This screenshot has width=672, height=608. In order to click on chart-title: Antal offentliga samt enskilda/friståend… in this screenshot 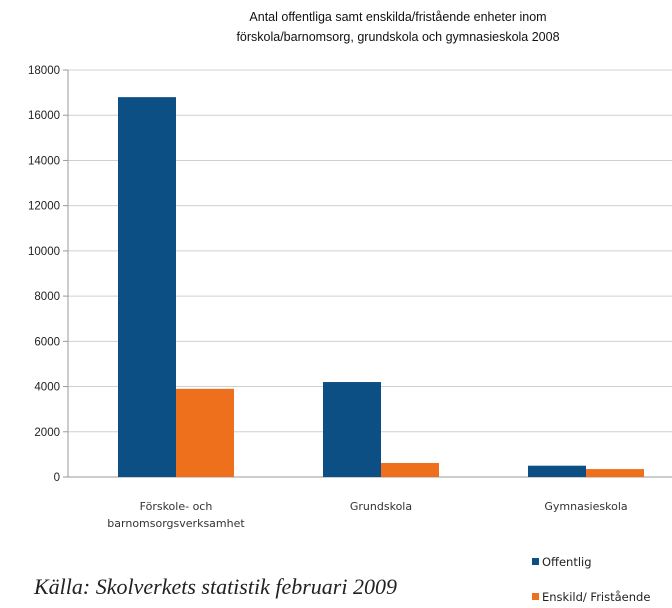, I will do `click(397, 27)`.